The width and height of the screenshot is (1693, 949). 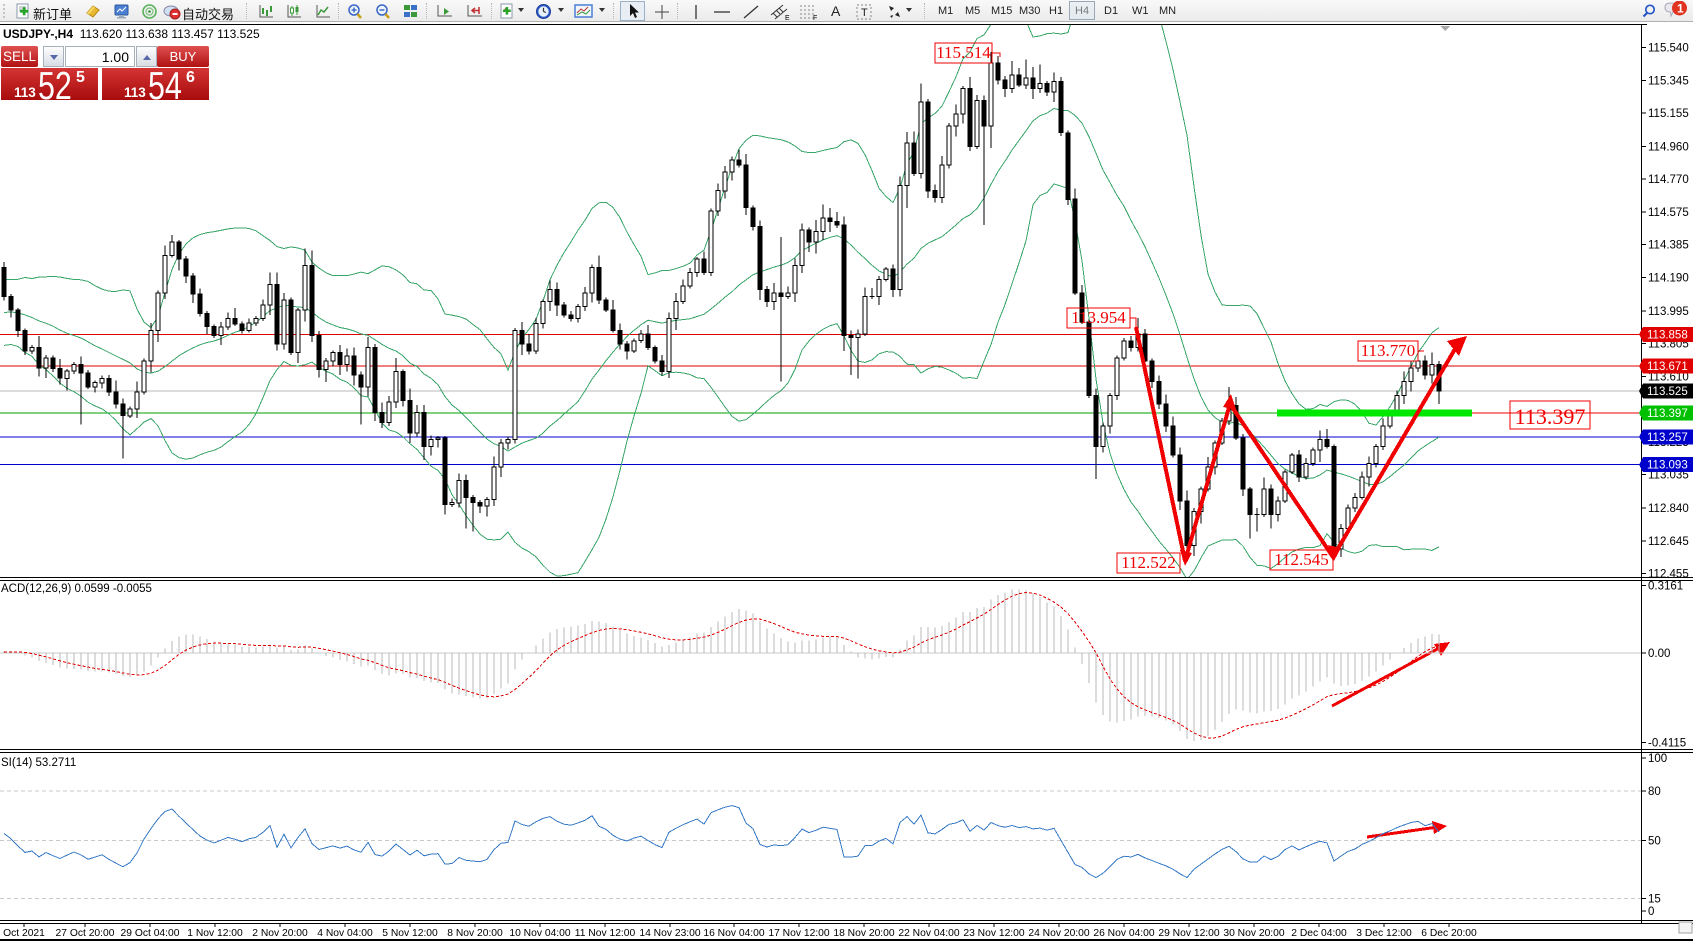 What do you see at coordinates (24, 933) in the screenshot?
I see `svg-text: Oct 2021` at bounding box center [24, 933].